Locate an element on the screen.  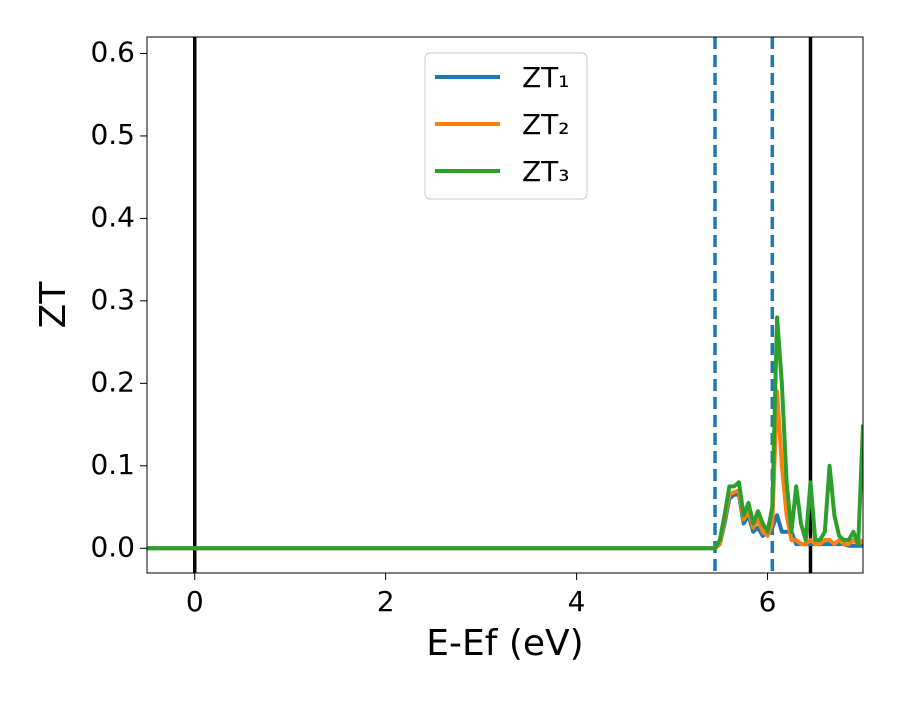
legend-box is located at coordinates (506, 126).